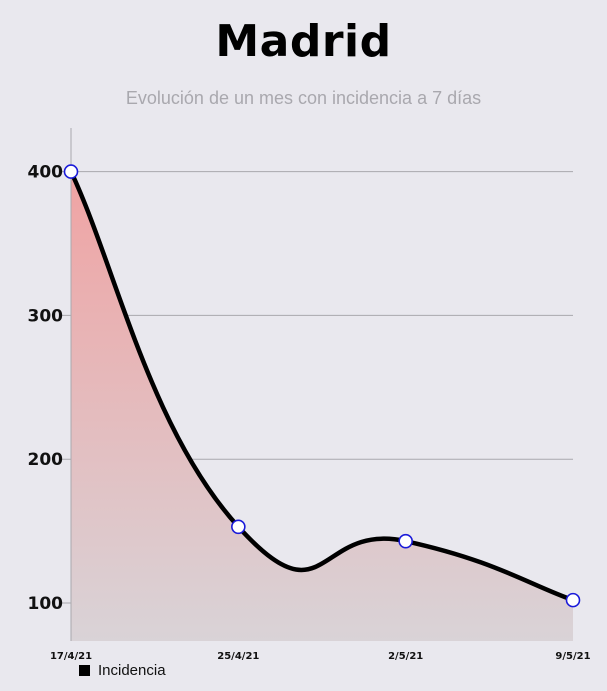  Describe the element at coordinates (46, 460) in the screenshot. I see `y-tick-label: 200` at that location.